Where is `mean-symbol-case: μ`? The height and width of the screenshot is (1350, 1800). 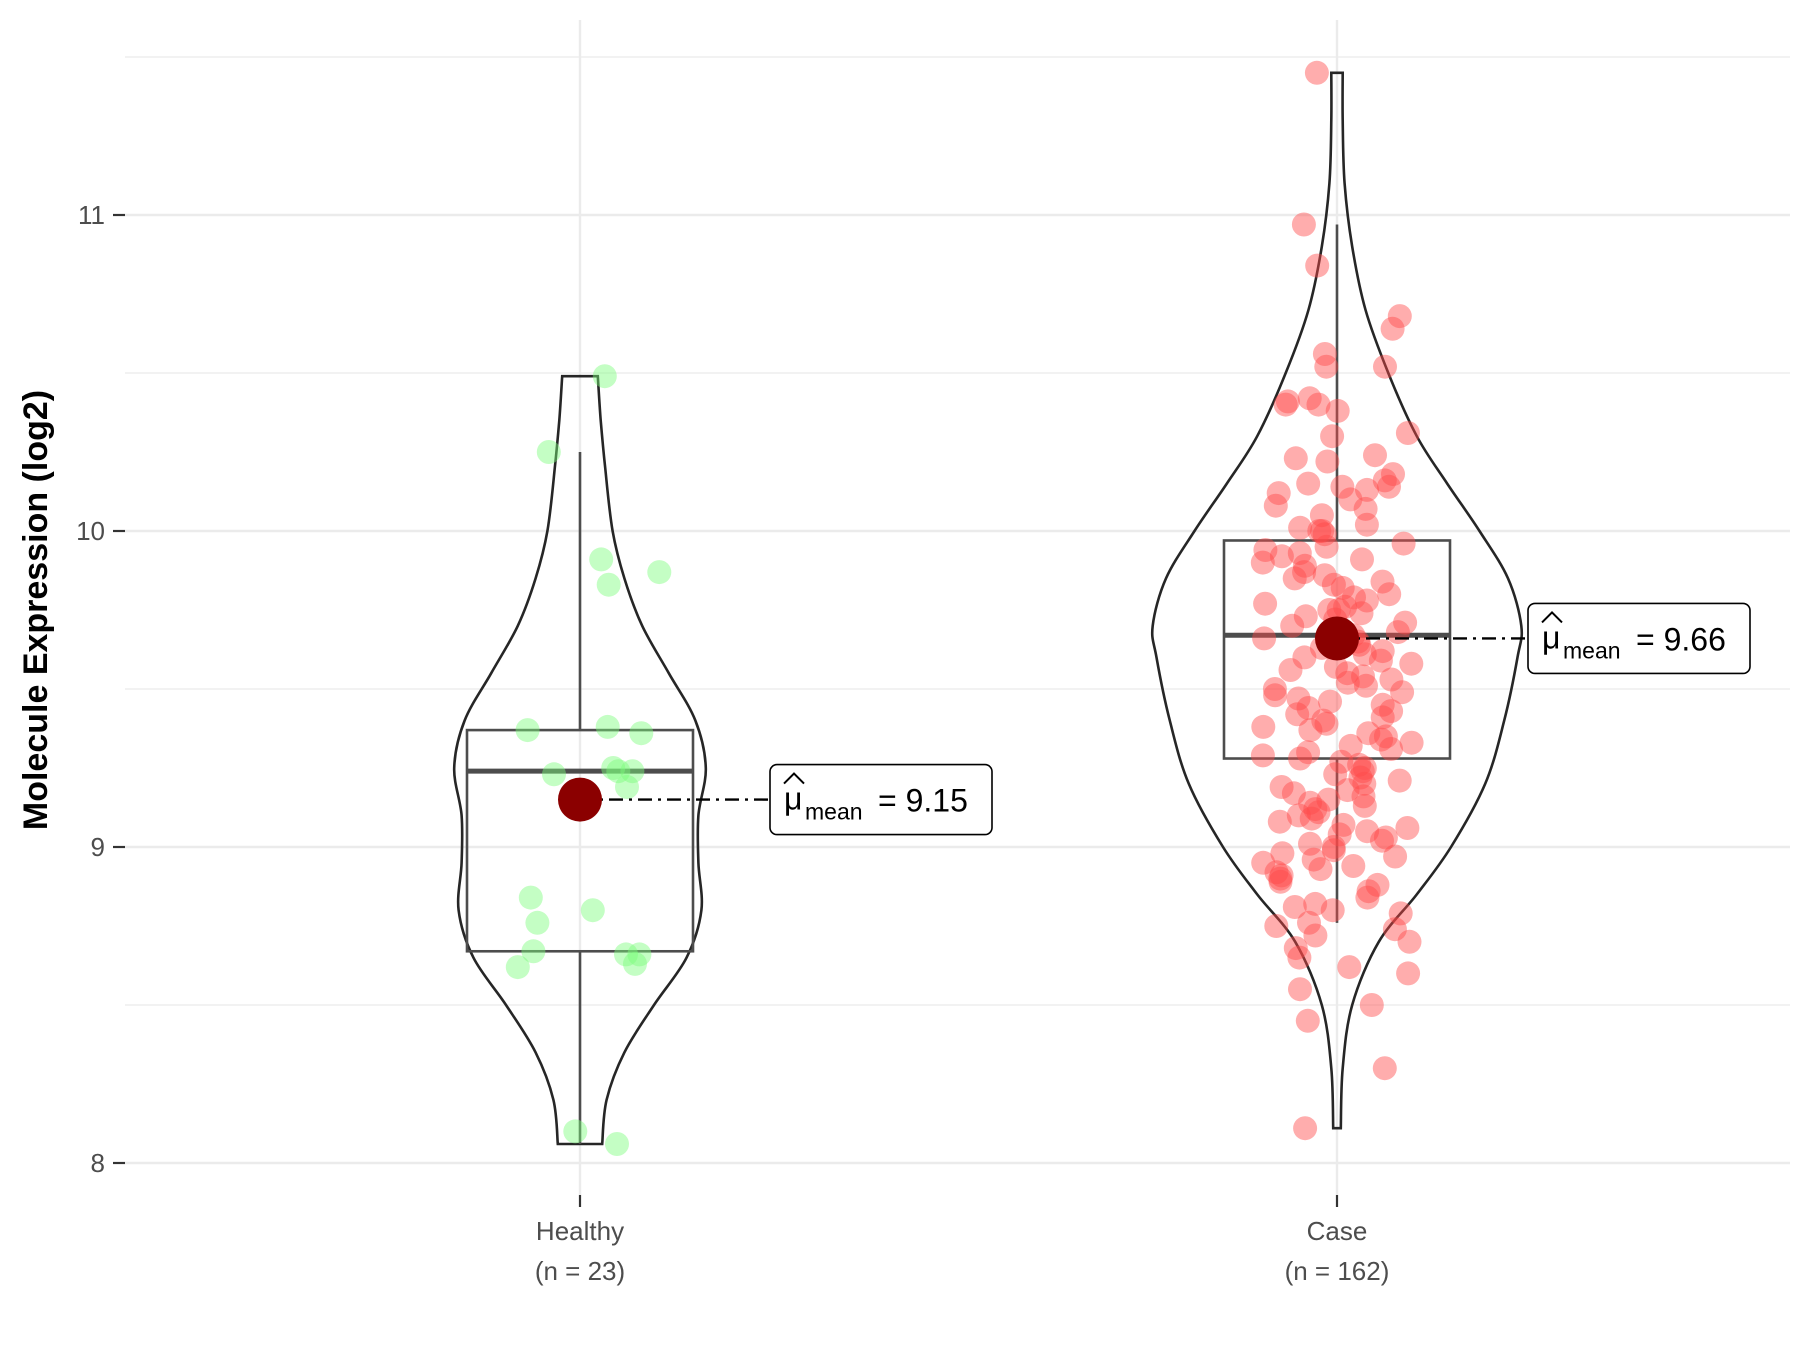 mean-symbol-case: μ is located at coordinates (1551, 637).